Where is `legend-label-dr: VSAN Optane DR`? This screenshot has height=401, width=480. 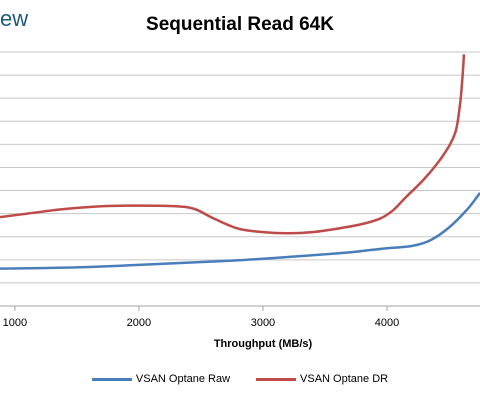 legend-label-dr: VSAN Optane DR is located at coordinates (344, 379).